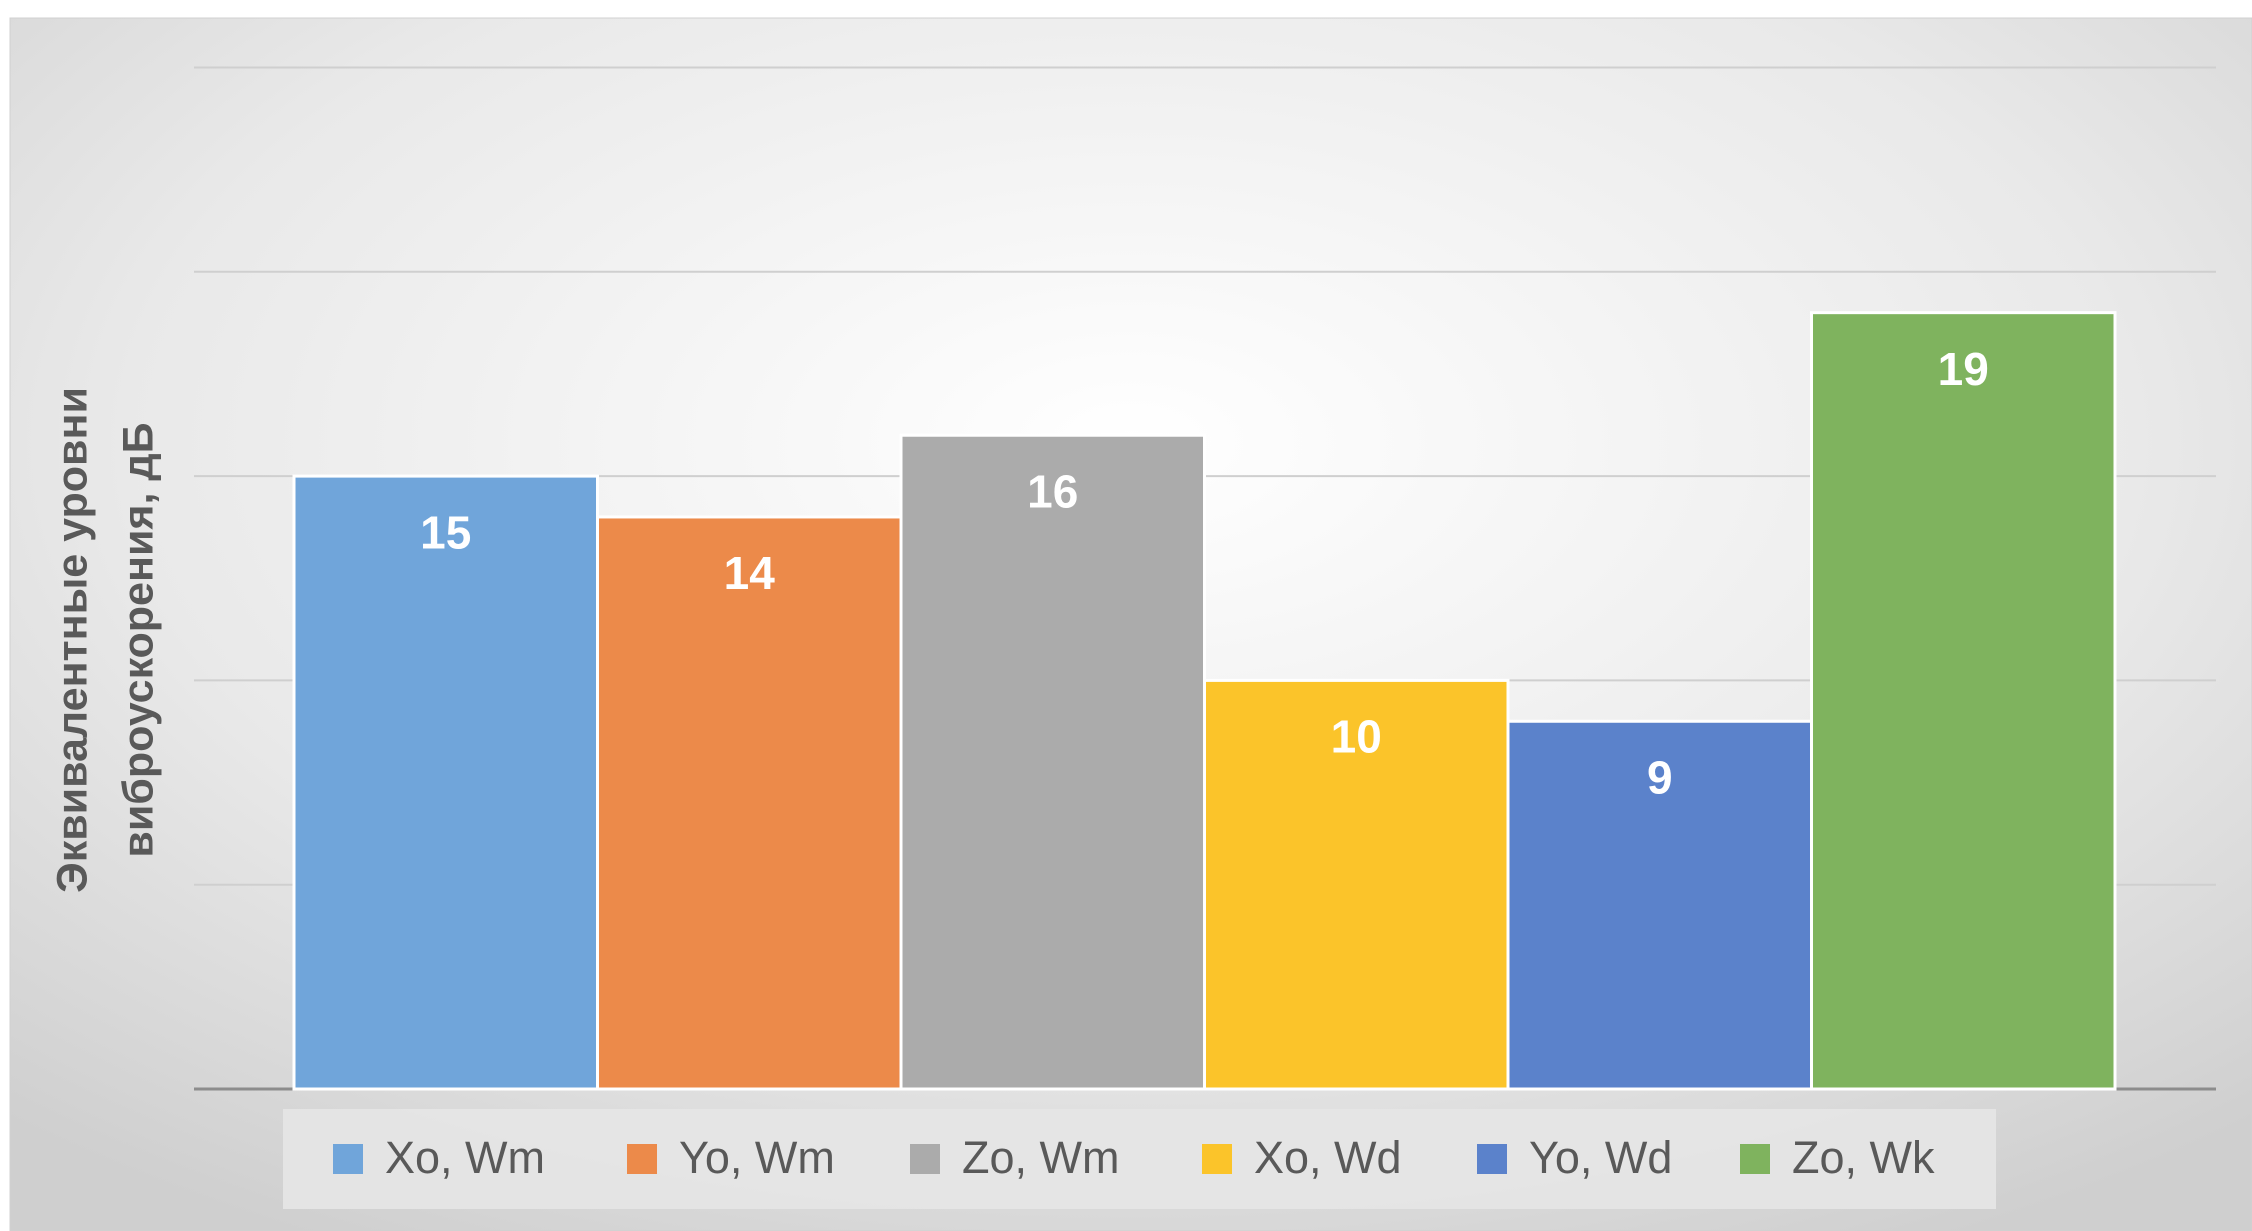 The width and height of the screenshot is (2252, 1231). What do you see at coordinates (1660, 777) in the screenshot?
I see `data-label: 9` at bounding box center [1660, 777].